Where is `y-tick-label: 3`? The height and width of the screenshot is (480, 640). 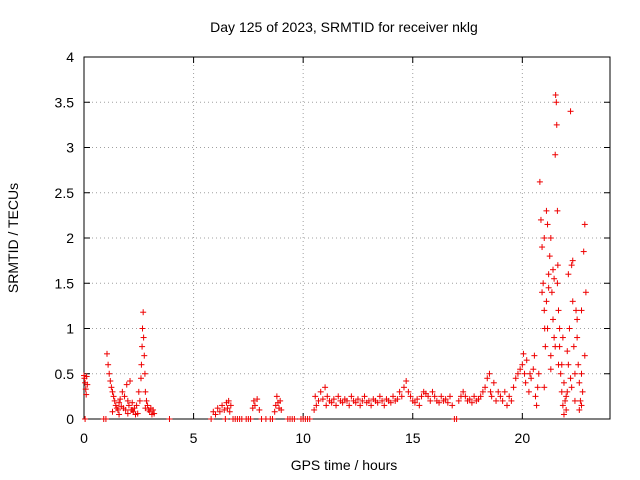 y-tick-label: 3 is located at coordinates (70, 148).